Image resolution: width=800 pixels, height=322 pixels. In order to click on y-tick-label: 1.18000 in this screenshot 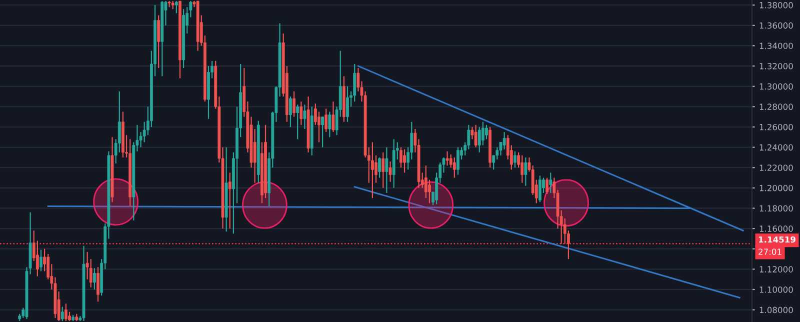, I will do `click(776, 208)`.